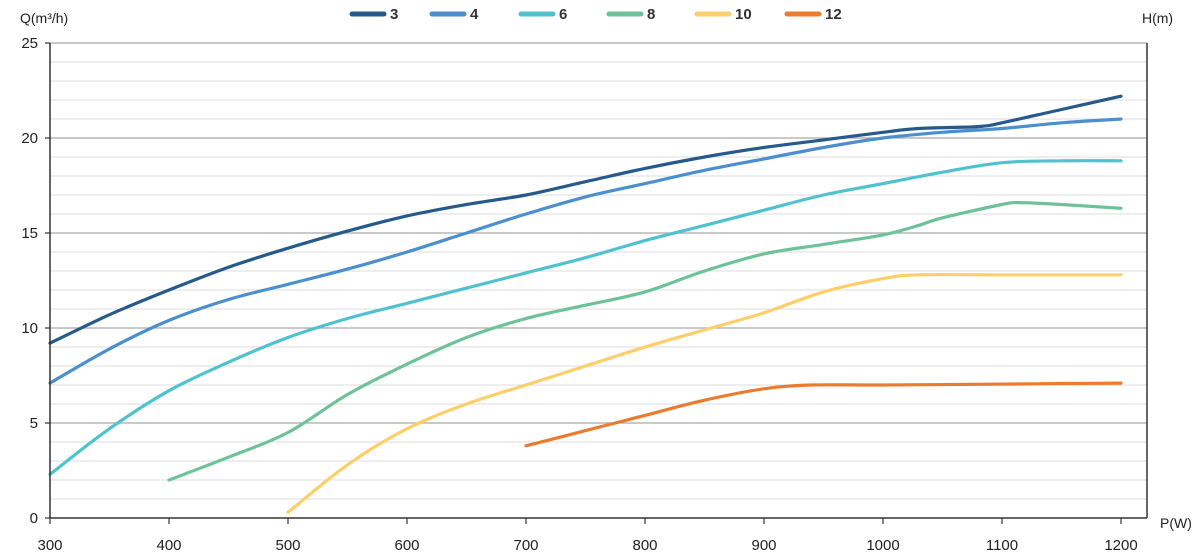 Image resolution: width=1202 pixels, height=556 pixels. What do you see at coordinates (1120, 545) in the screenshot?
I see `x-tick-label: 1200` at bounding box center [1120, 545].